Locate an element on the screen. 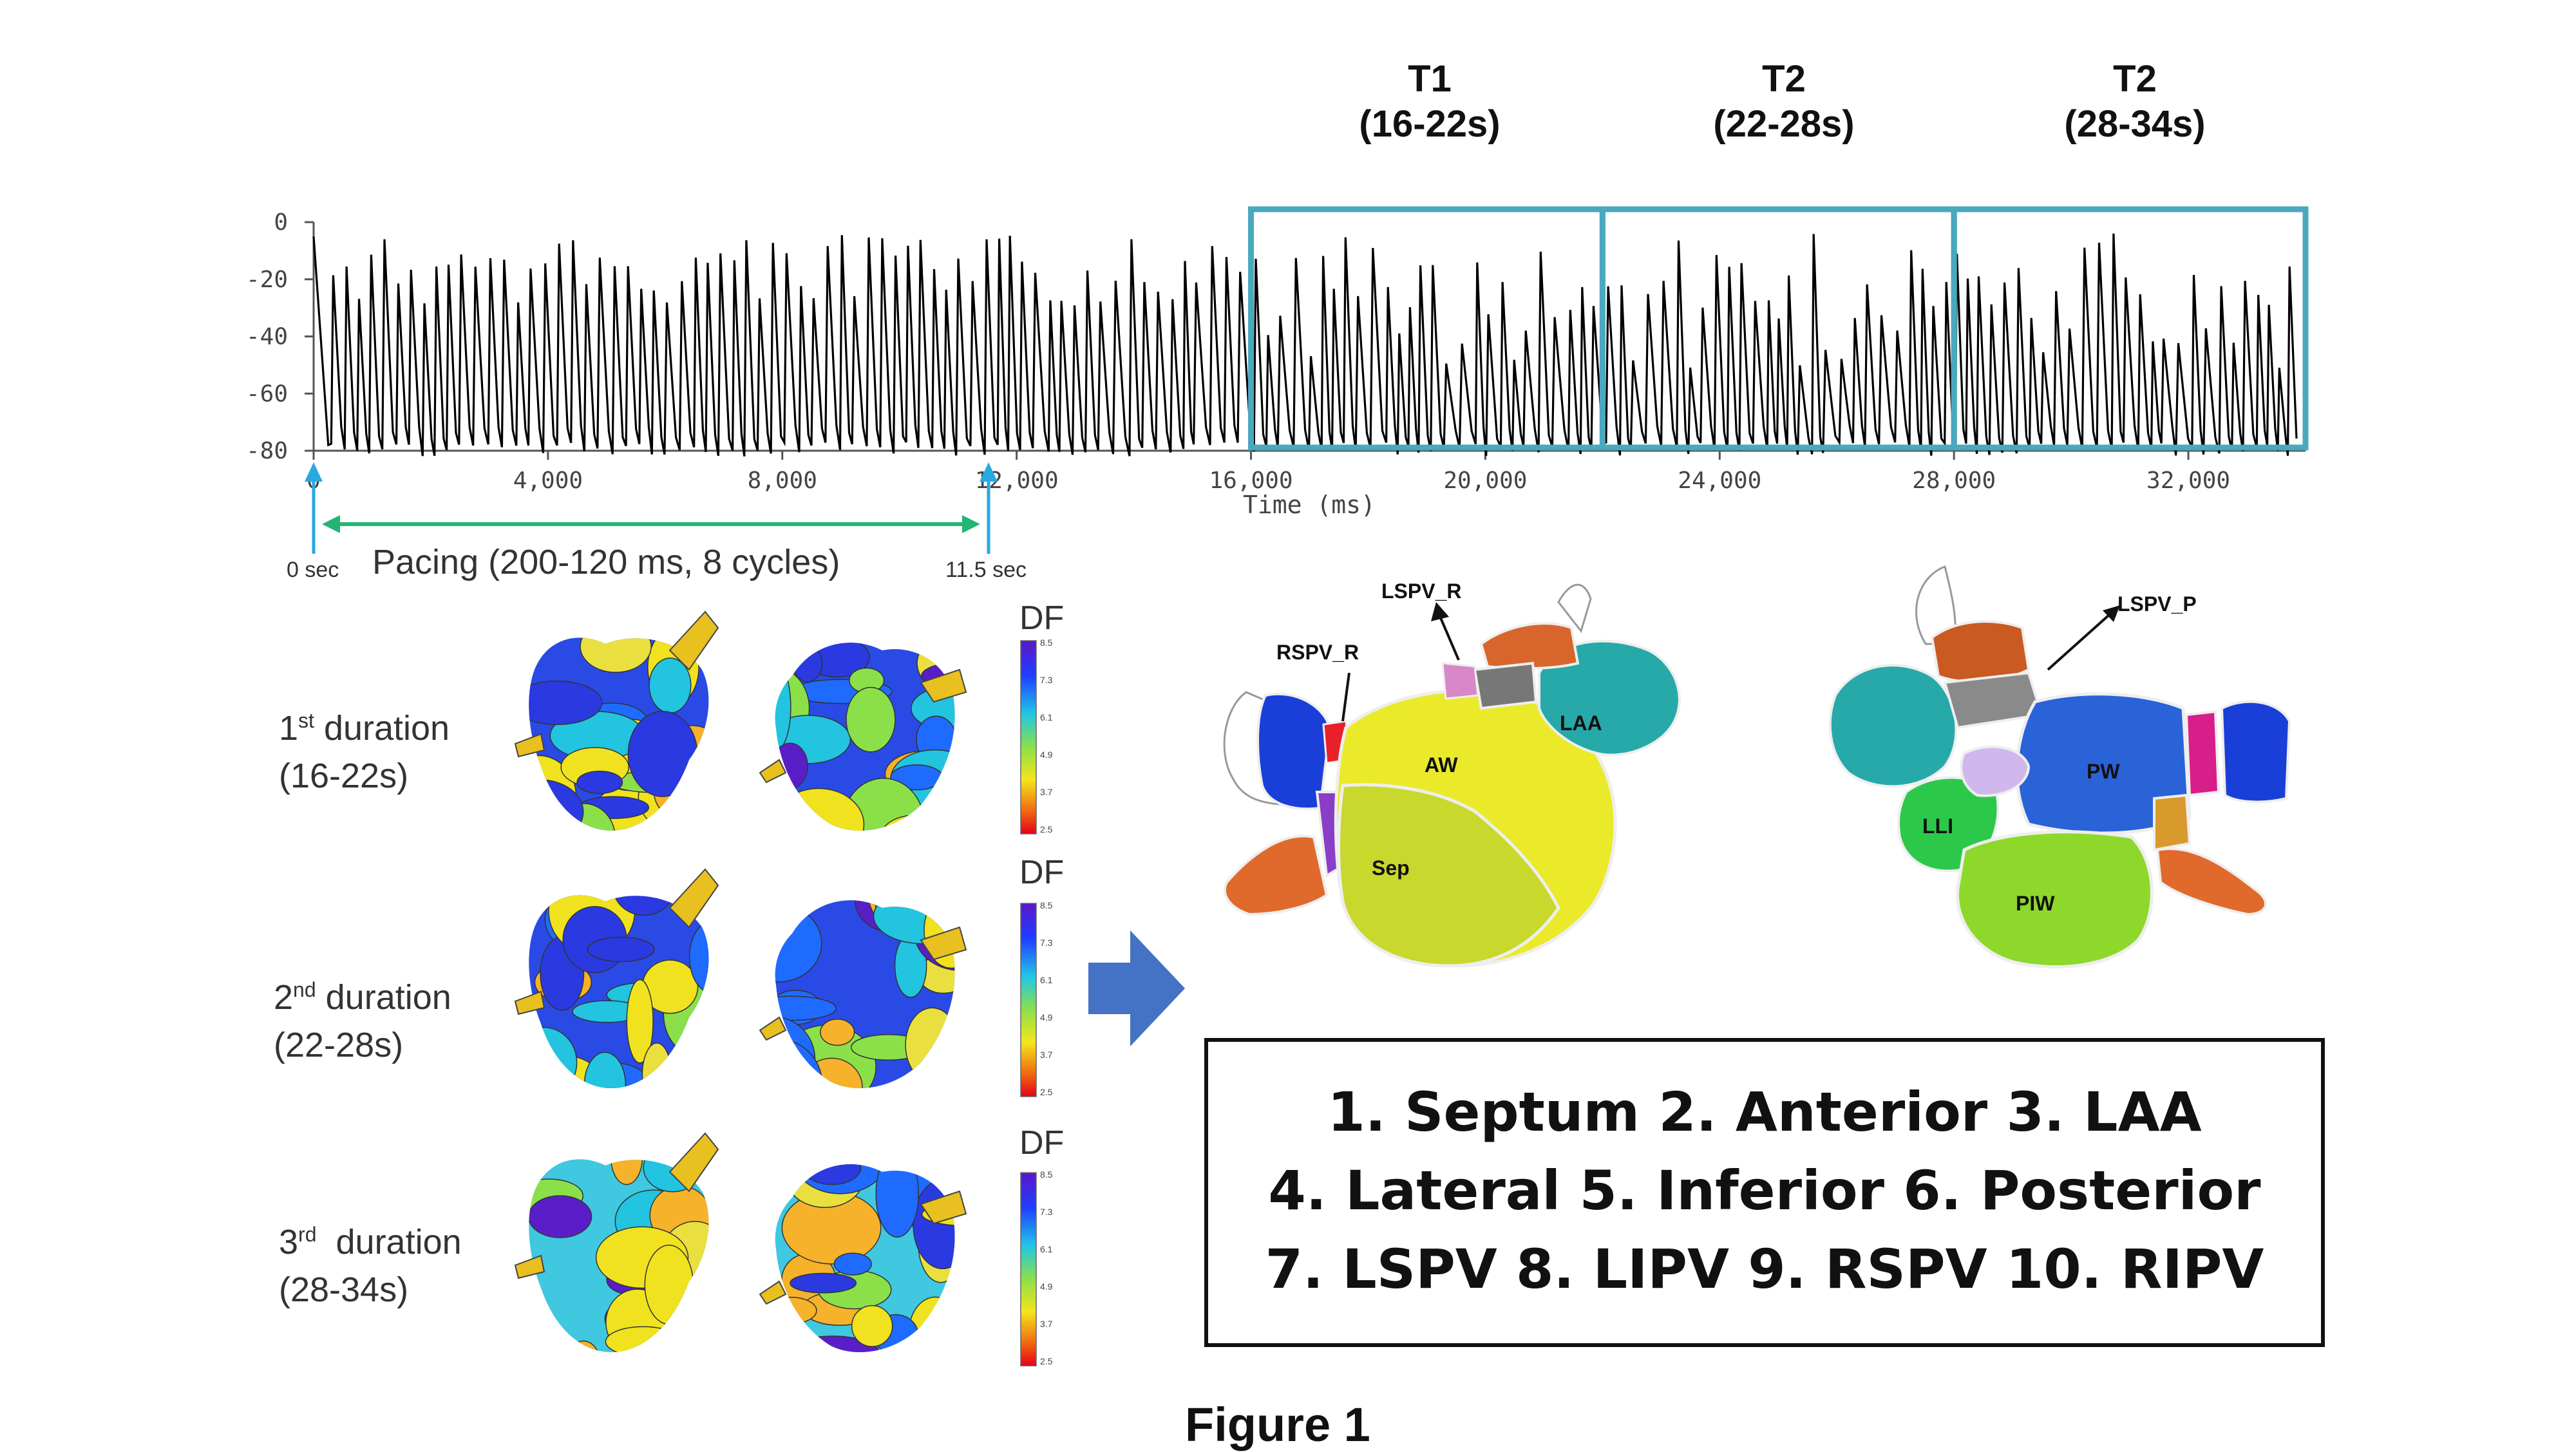  region-laa-teal-posterior is located at coordinates (1893, 726).